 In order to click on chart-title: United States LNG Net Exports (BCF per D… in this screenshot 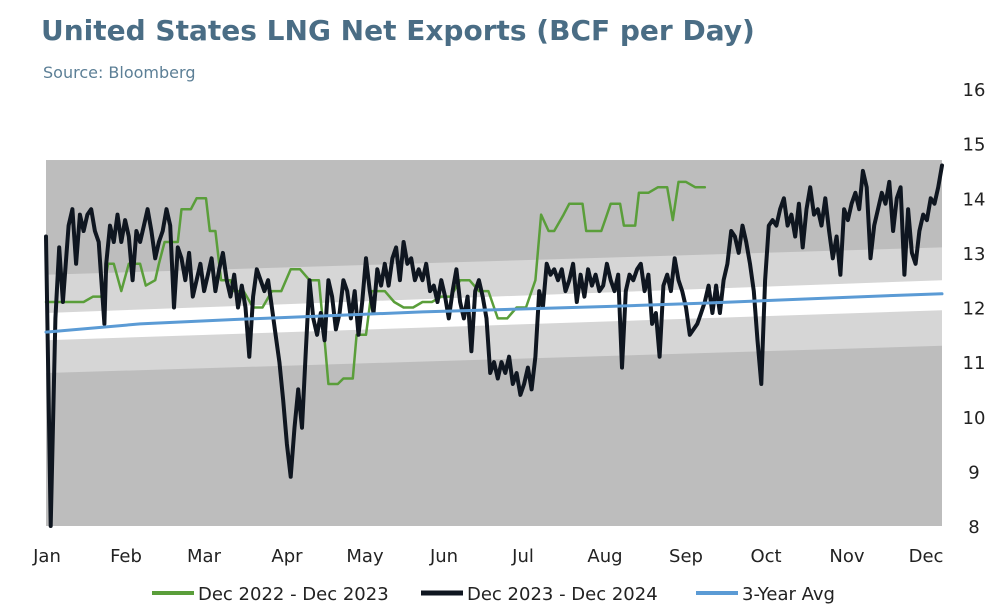, I will do `click(398, 30)`.